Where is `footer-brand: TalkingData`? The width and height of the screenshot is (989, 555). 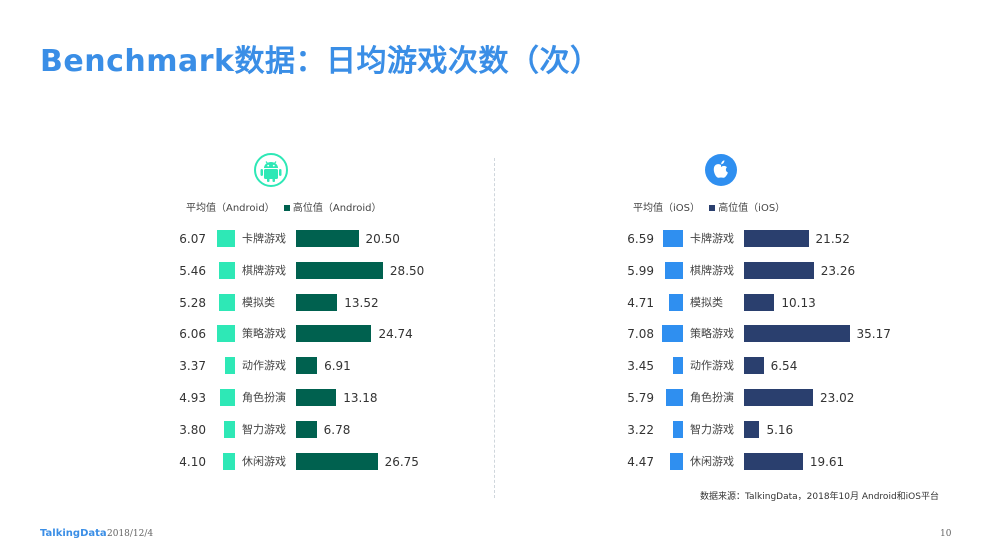
footer-brand: TalkingData is located at coordinates (73, 533).